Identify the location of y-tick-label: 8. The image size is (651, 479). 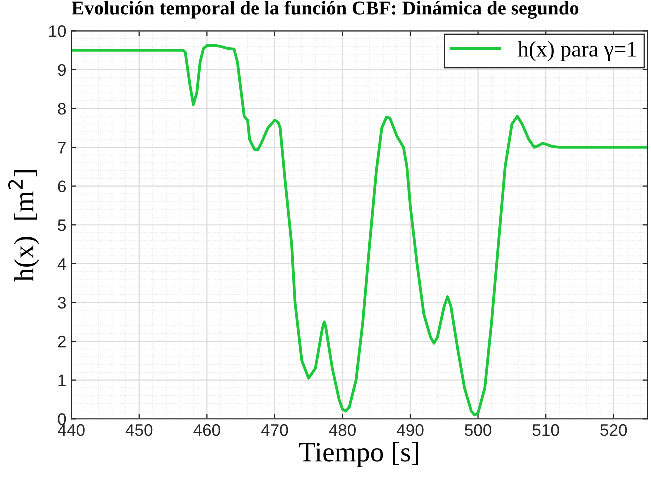
(62, 109).